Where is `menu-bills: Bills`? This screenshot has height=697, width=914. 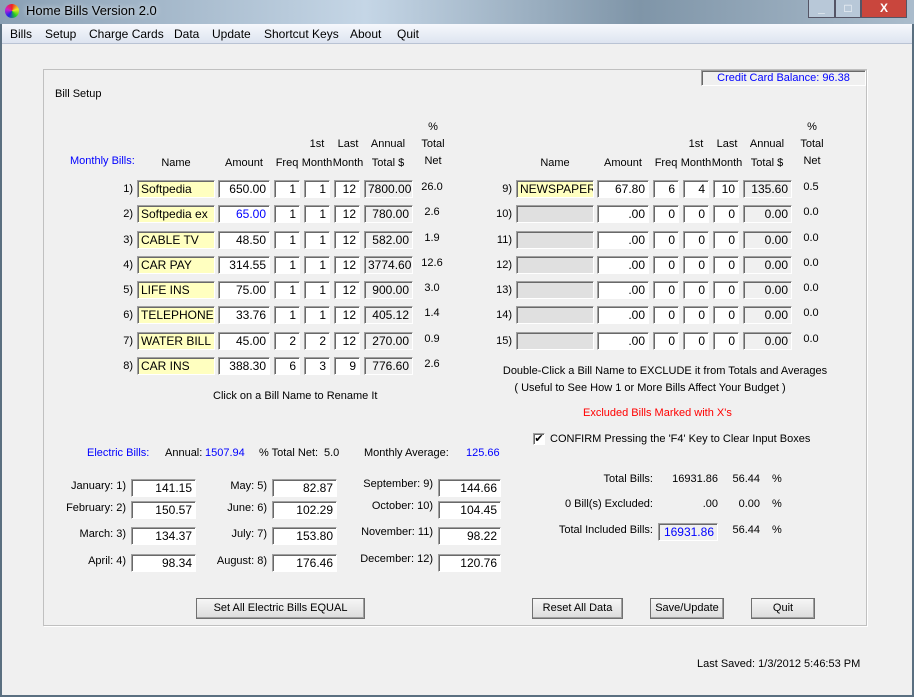 menu-bills: Bills is located at coordinates (21, 34).